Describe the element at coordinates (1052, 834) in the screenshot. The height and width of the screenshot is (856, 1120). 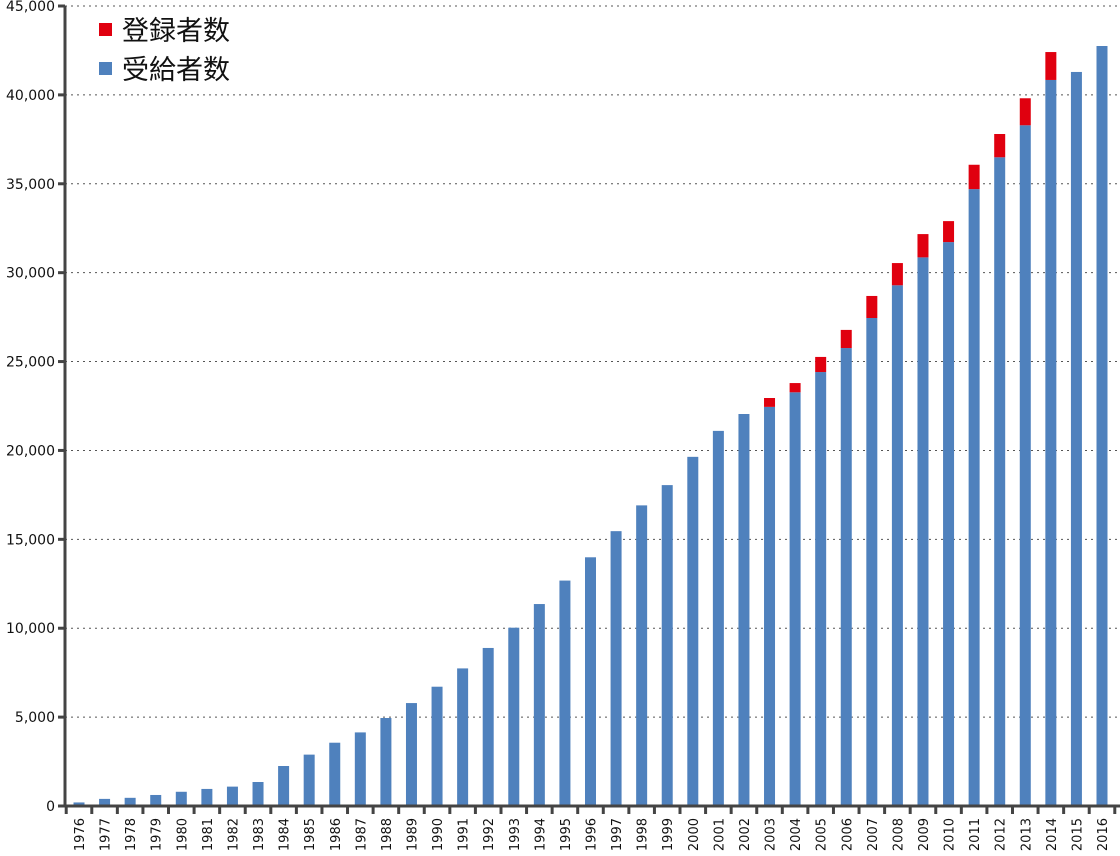
I see `x-tick-label: 2014` at that location.